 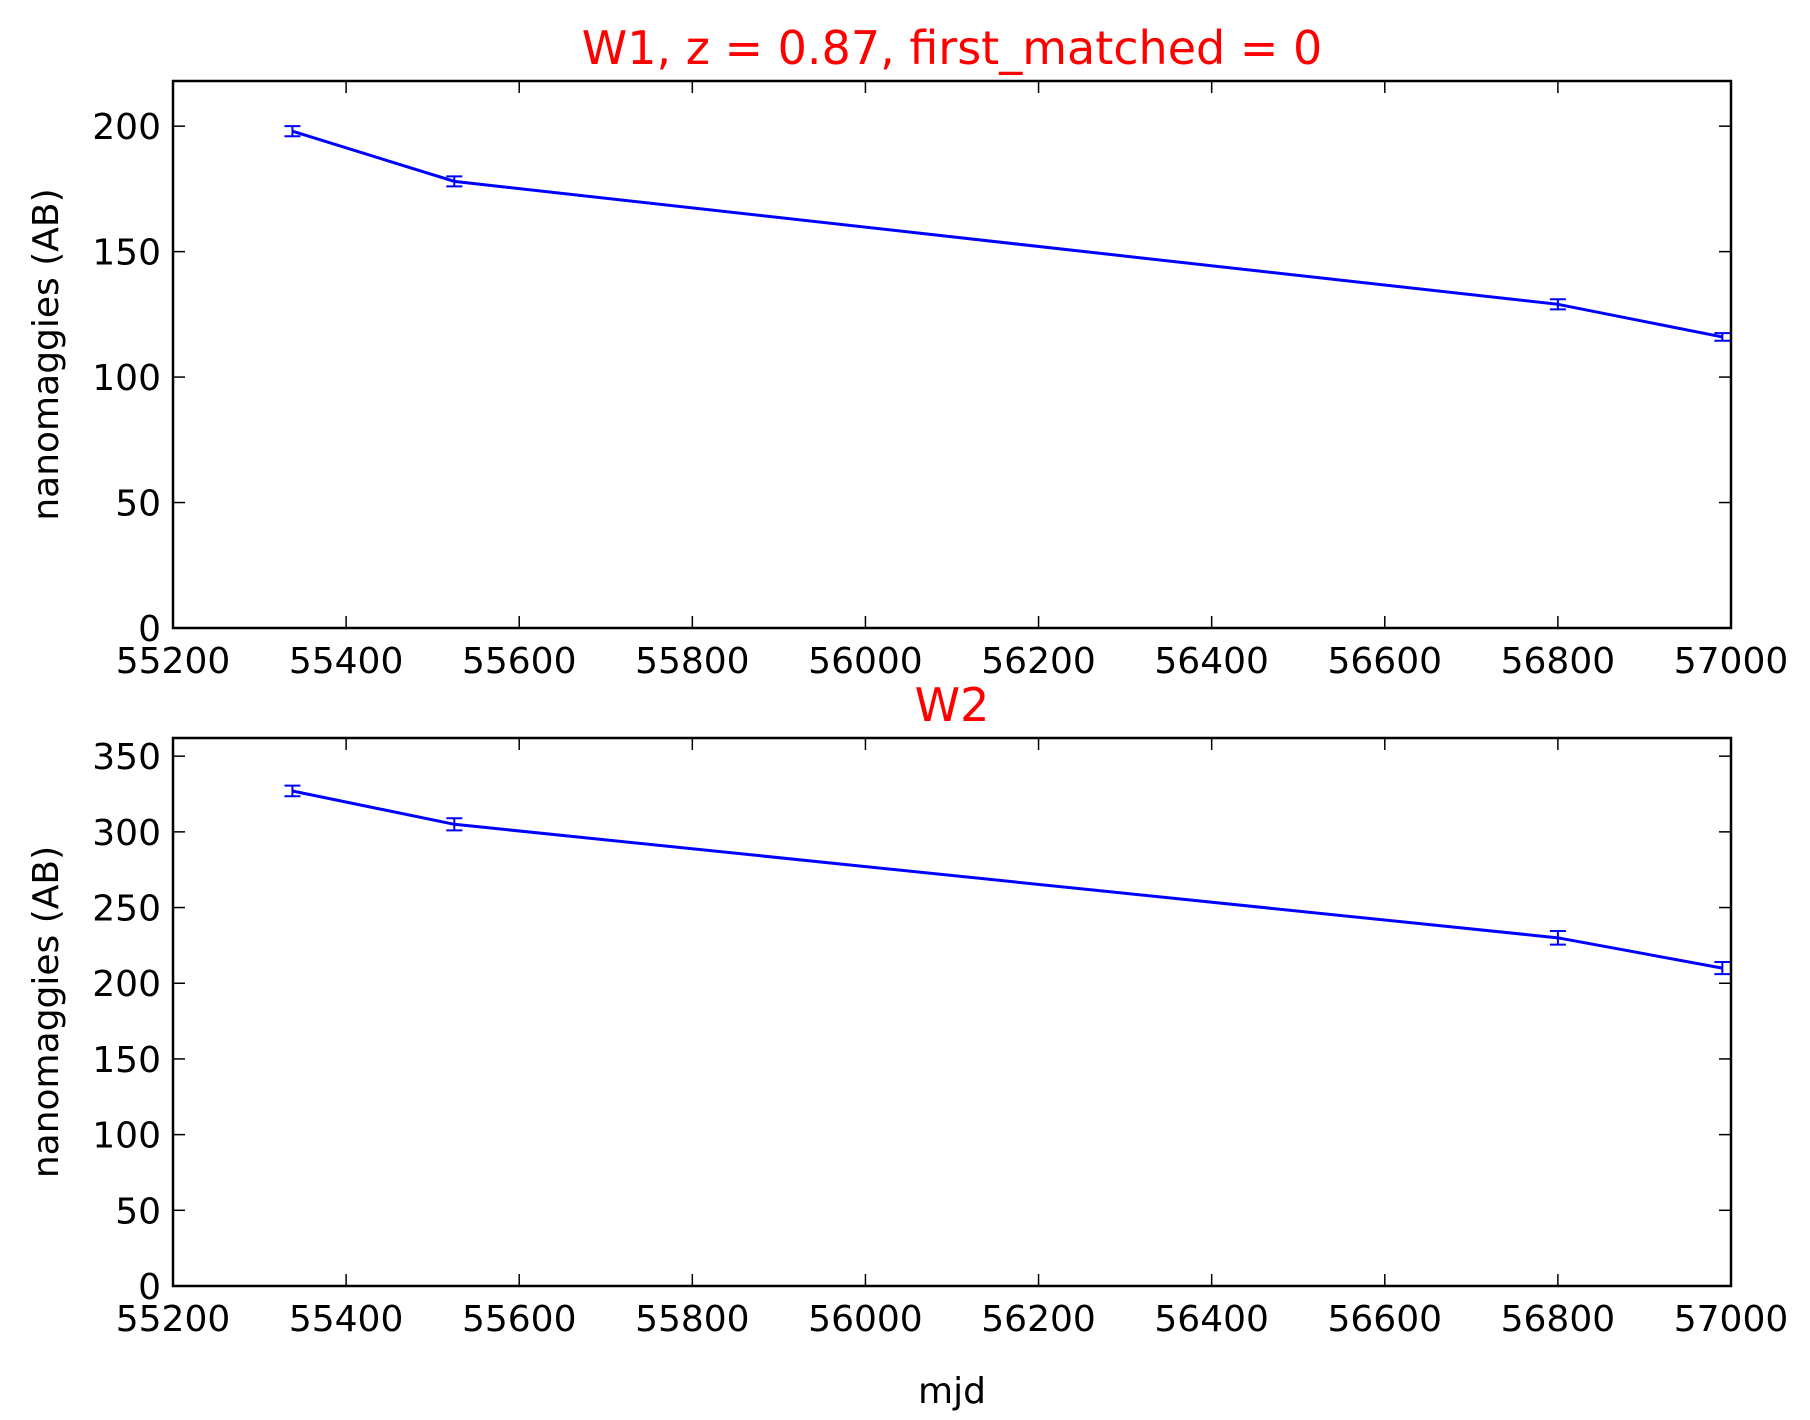 I want to click on y-tick-label: 300, so click(x=126, y=833).